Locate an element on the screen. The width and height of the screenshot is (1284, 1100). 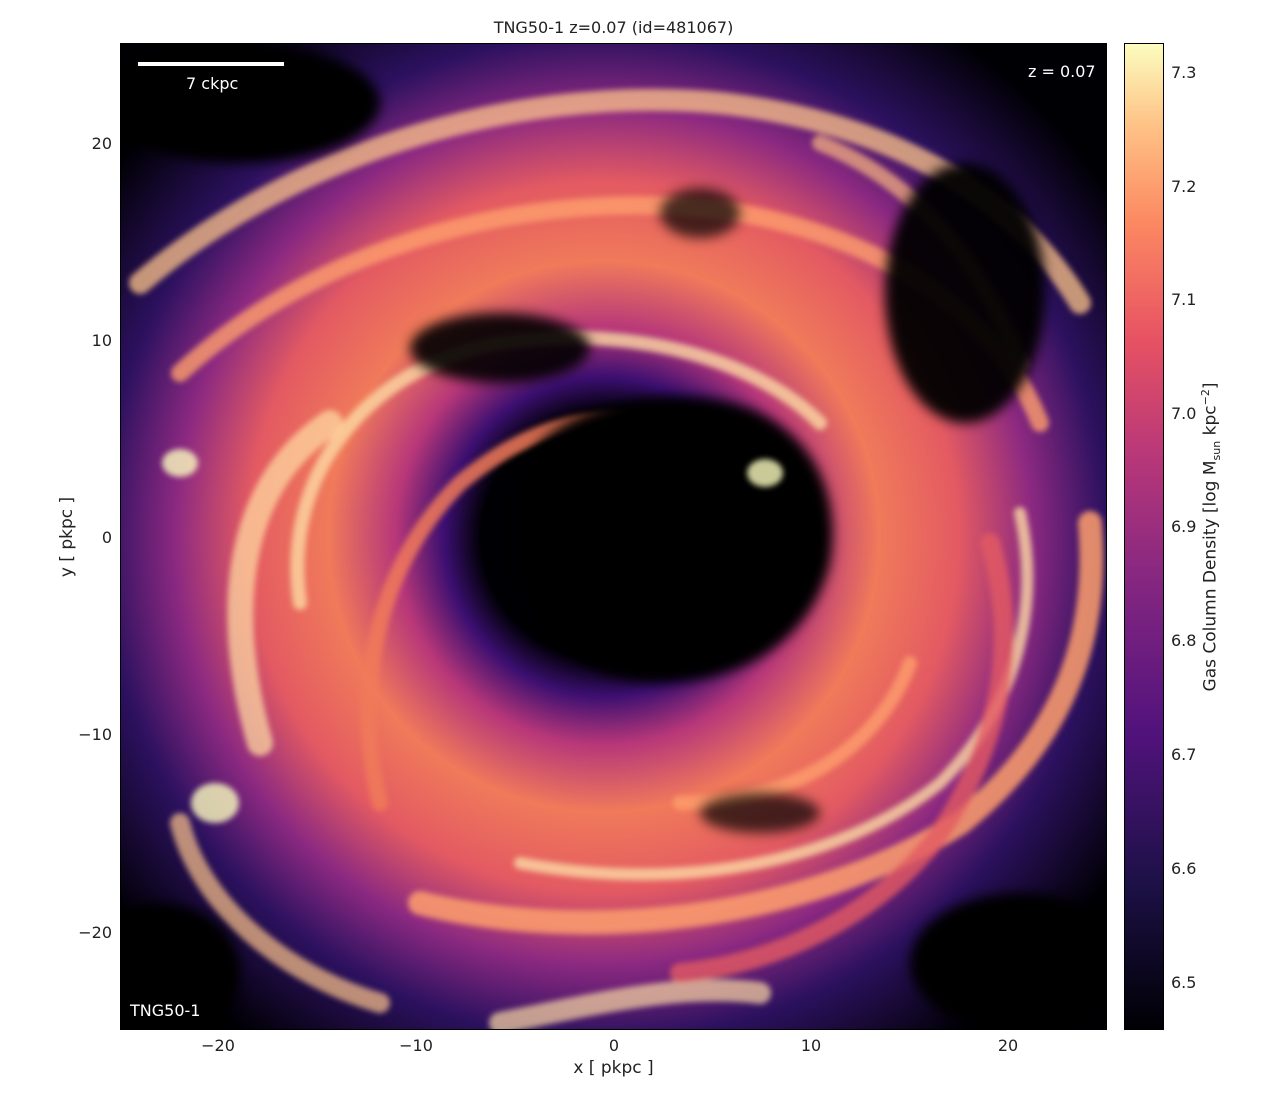
colorbar-tick-label: 6.7 is located at coordinates (1184, 754).